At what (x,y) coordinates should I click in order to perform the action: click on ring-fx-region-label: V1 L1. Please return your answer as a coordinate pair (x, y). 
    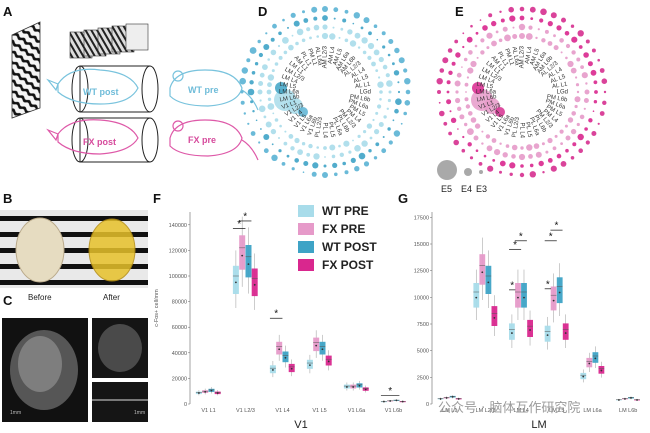
    Looking at the image, I should click on (486, 105).